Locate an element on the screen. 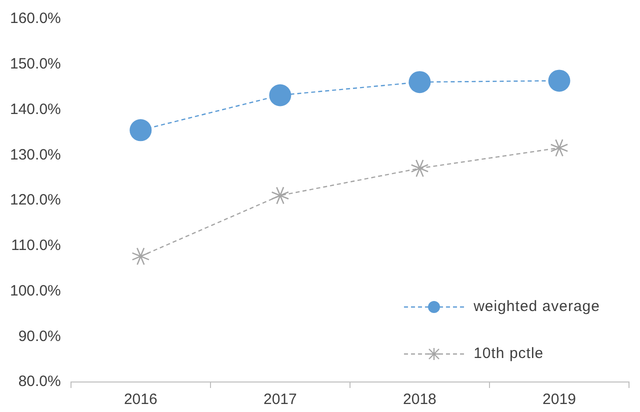 This screenshot has height=412, width=640. y-tick-label: 120.0% is located at coordinates (35, 200).